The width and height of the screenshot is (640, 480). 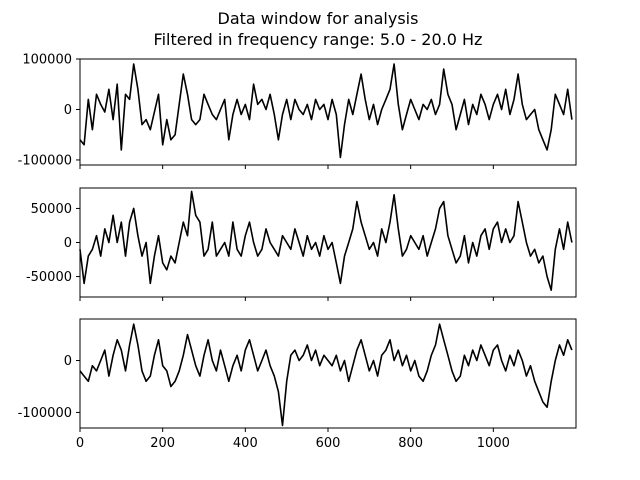 I want to click on y-tick-label-1-1: 100000, so click(x=47, y=60).